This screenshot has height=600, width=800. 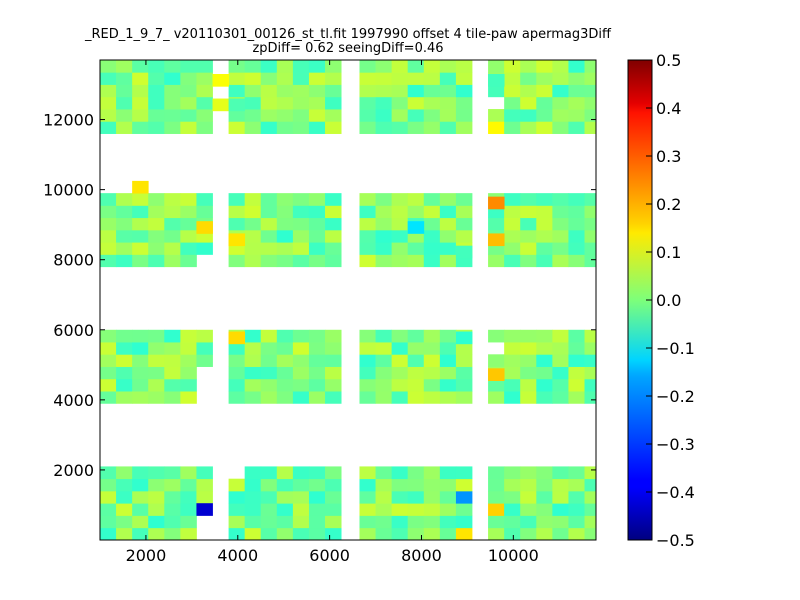 What do you see at coordinates (675, 492) in the screenshot?
I see `colorbar-tick-label: −0.4` at bounding box center [675, 492].